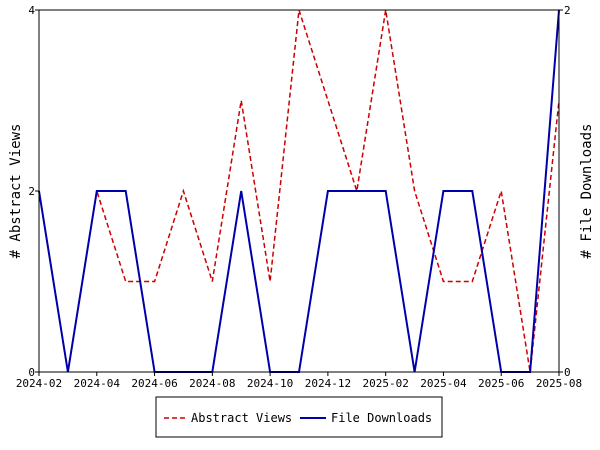 The height and width of the screenshot is (450, 600). I want to click on y-left-tick-label: 2, so click(31, 191).